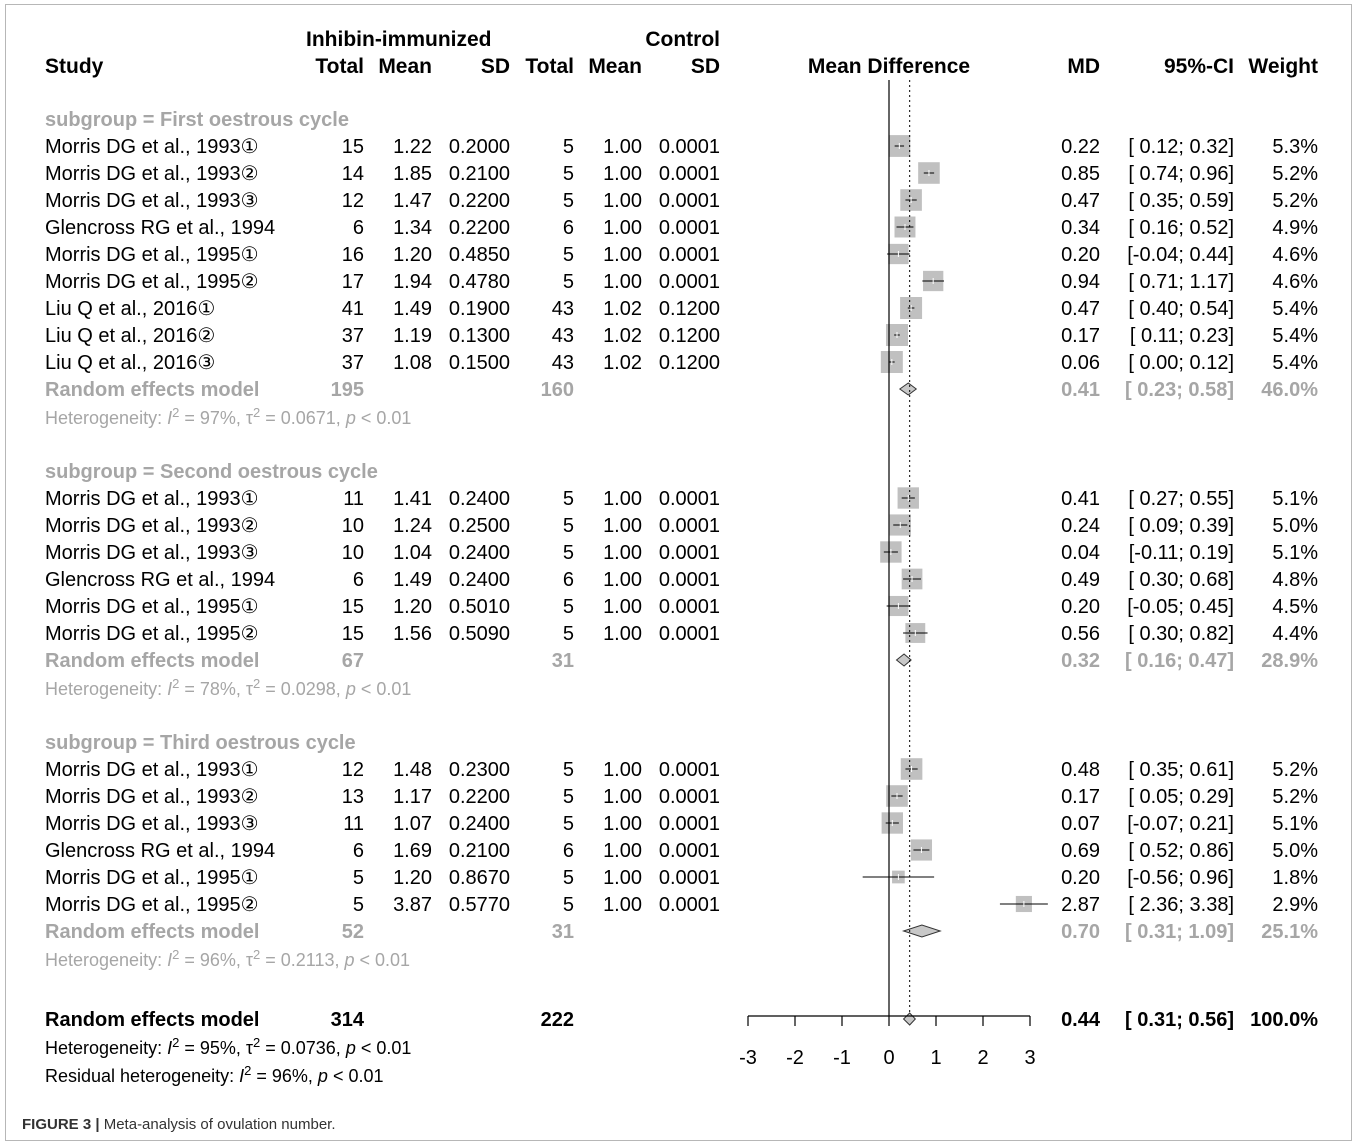 Image resolution: width=1357 pixels, height=1145 pixels. What do you see at coordinates (1181, 174) in the screenshot?
I see `ci-cell: [ 0.74; 0.96]` at bounding box center [1181, 174].